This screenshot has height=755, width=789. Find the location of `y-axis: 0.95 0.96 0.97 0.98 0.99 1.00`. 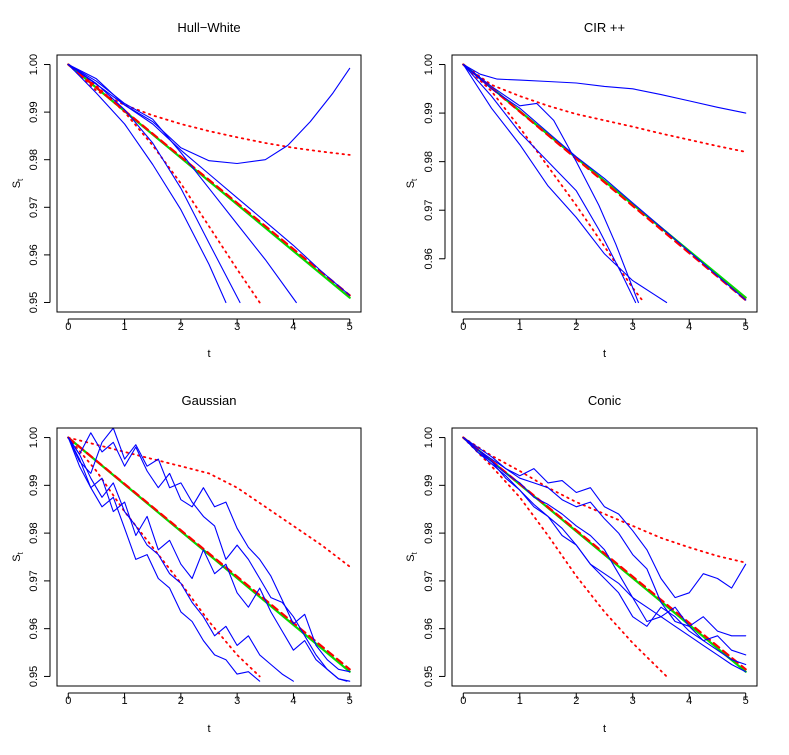

y-axis: 0.95 0.96 0.97 0.98 0.99 1.00 is located at coordinates (39, 557).